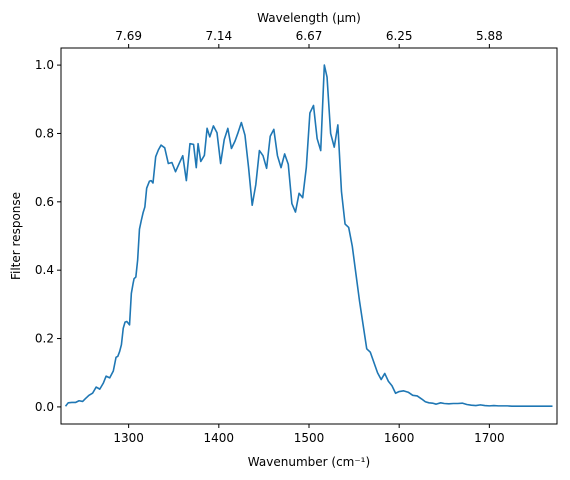  I want to click on y-tick-label: 0.8, so click(44, 133).